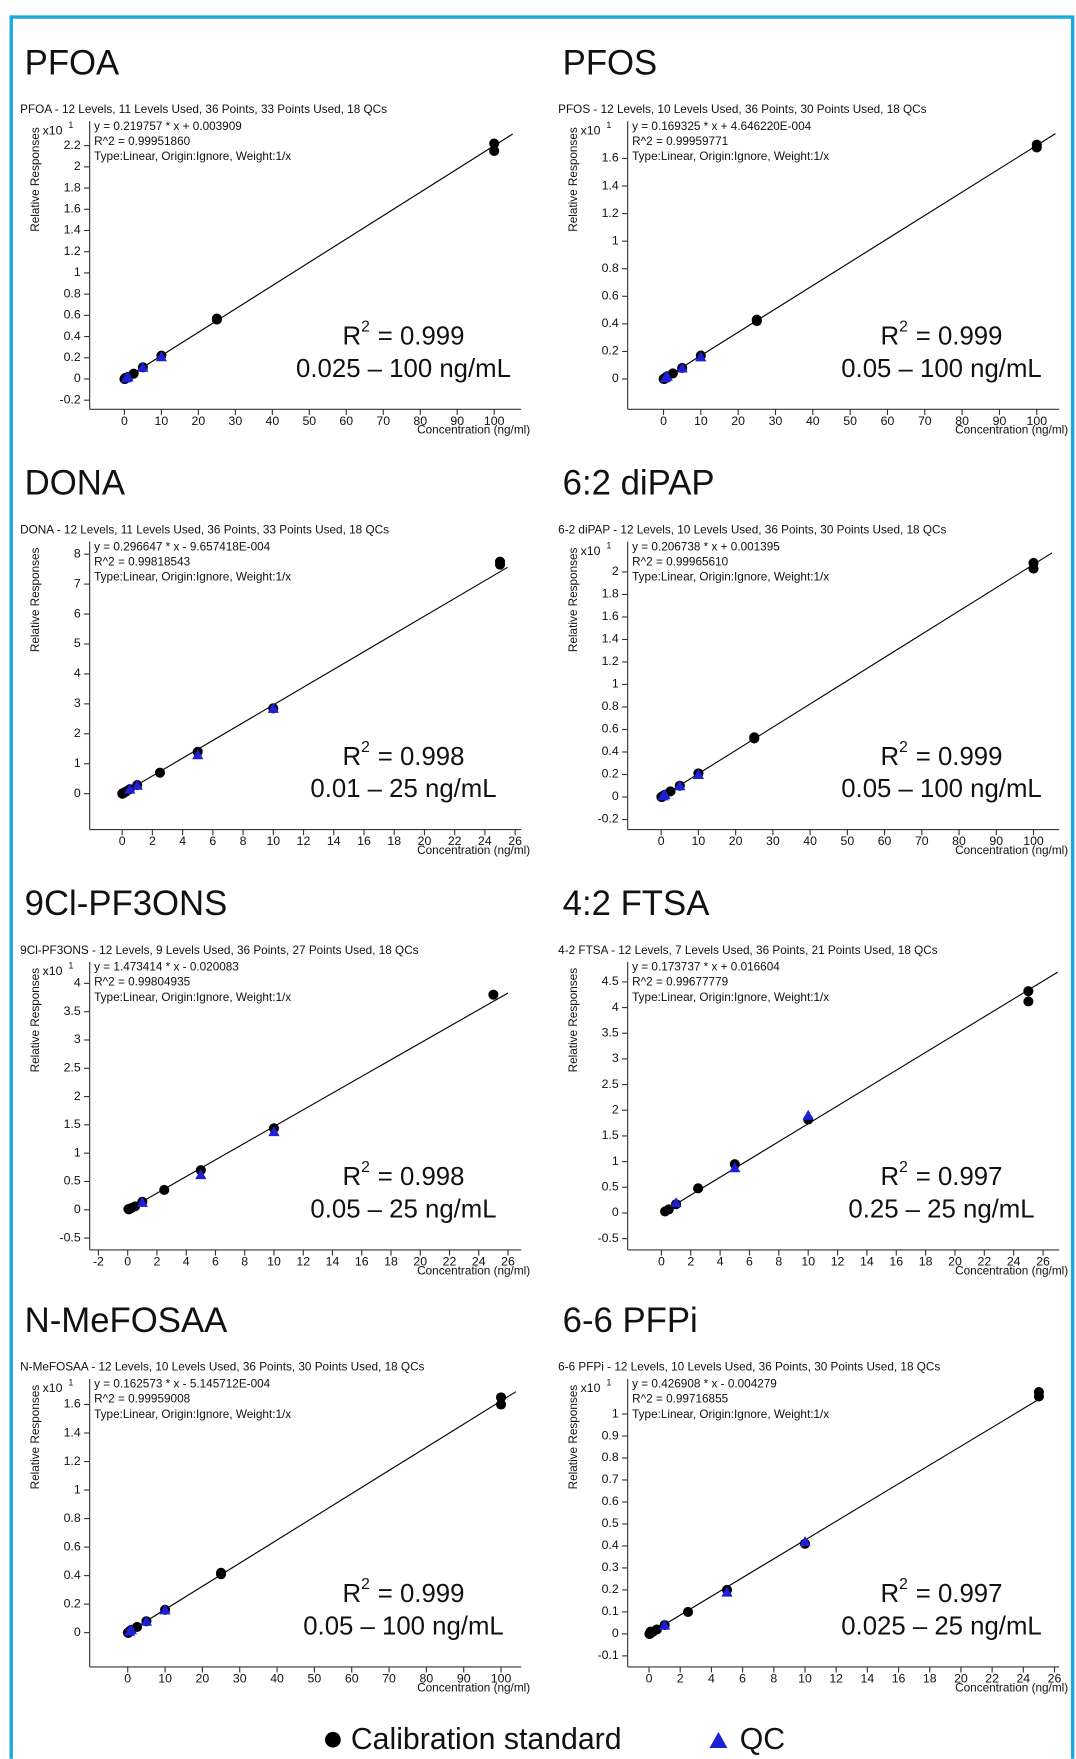  I want to click on x-tick-label: 8, so click(773, 1678).